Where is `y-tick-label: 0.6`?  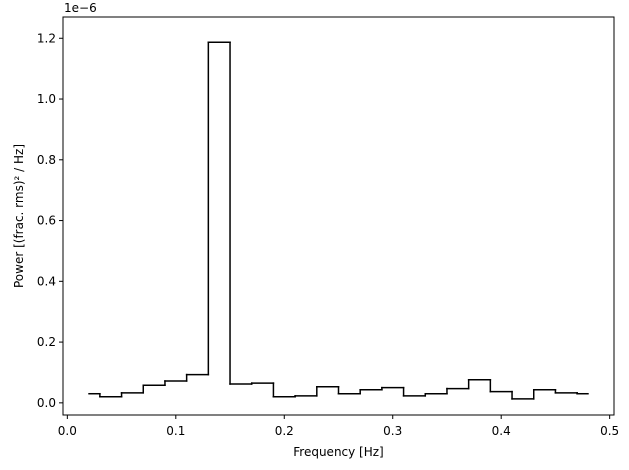 y-tick-label: 0.6 is located at coordinates (46, 221).